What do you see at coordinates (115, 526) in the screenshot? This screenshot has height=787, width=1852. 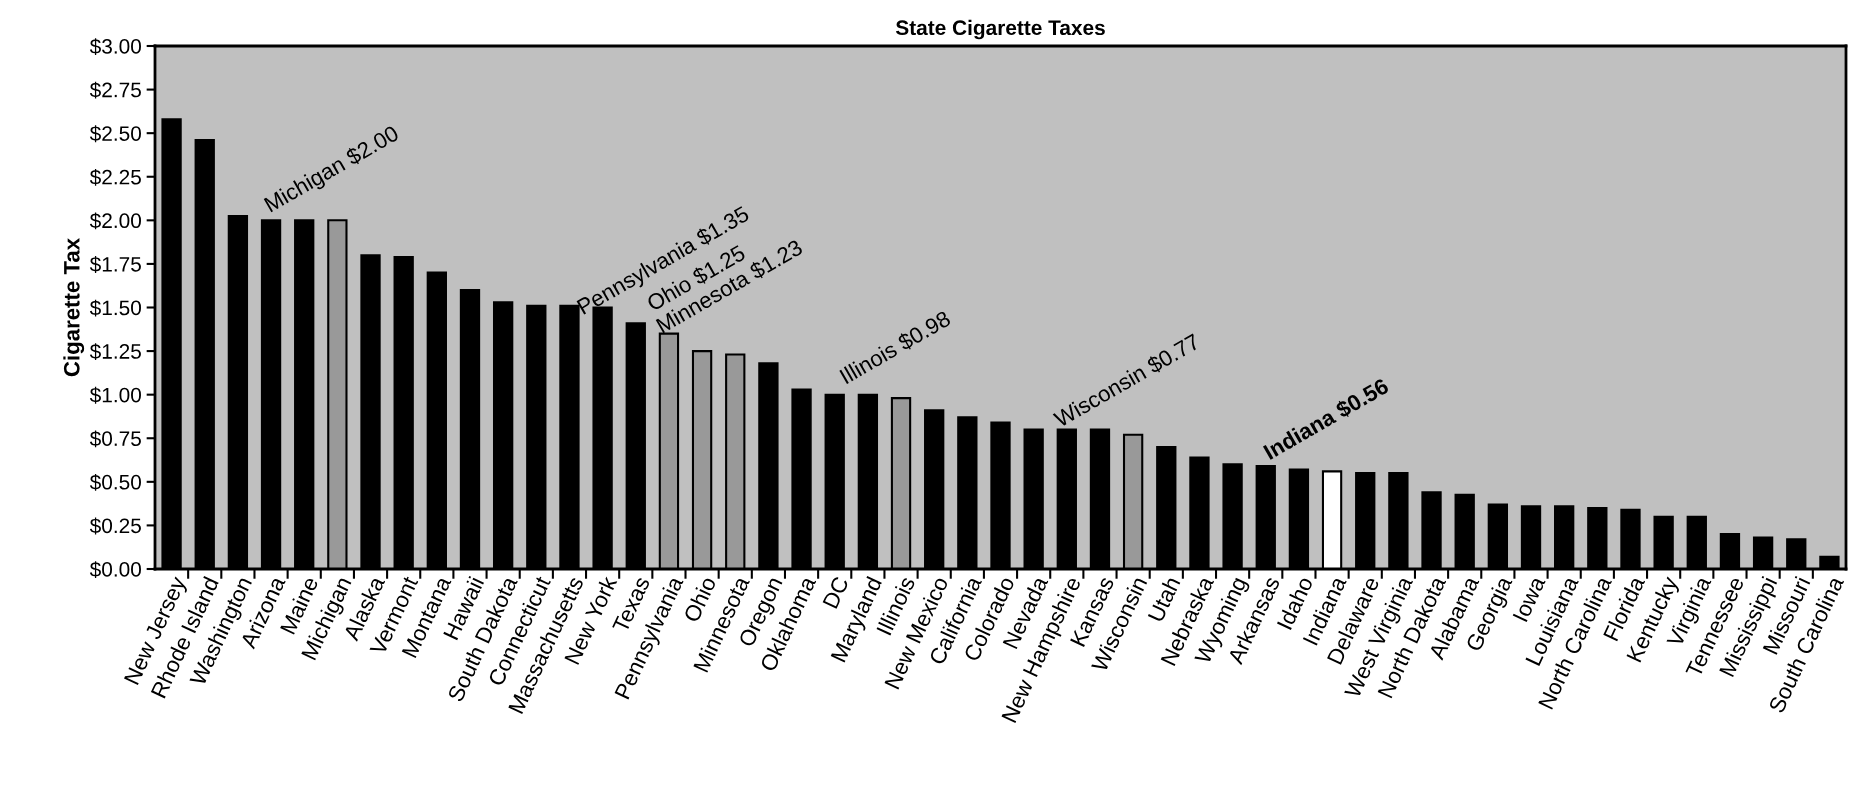 I see `y-tick-label: $0.25` at bounding box center [115, 526].